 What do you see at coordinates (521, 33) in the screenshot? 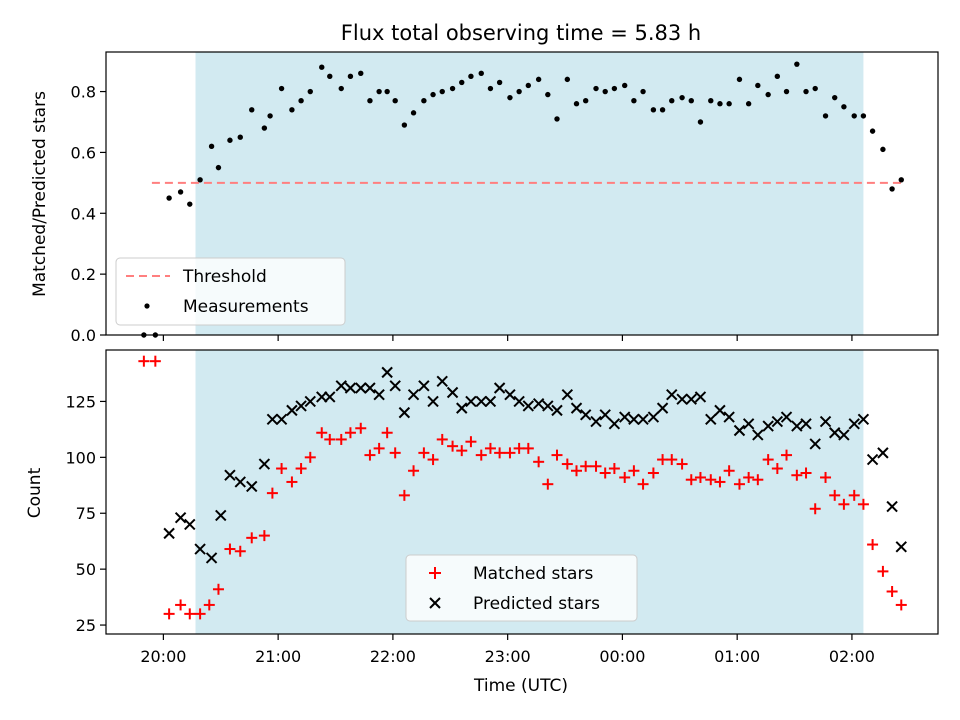
I see `chart-title: Flux total observing time = 5.83 h` at bounding box center [521, 33].